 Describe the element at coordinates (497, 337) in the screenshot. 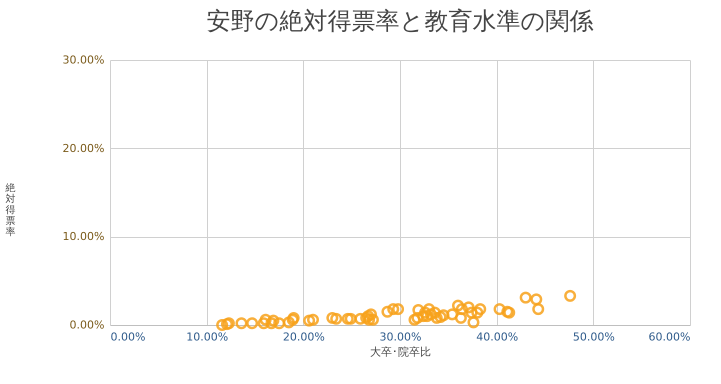

I see `x-tick-label: 40.00%` at that location.